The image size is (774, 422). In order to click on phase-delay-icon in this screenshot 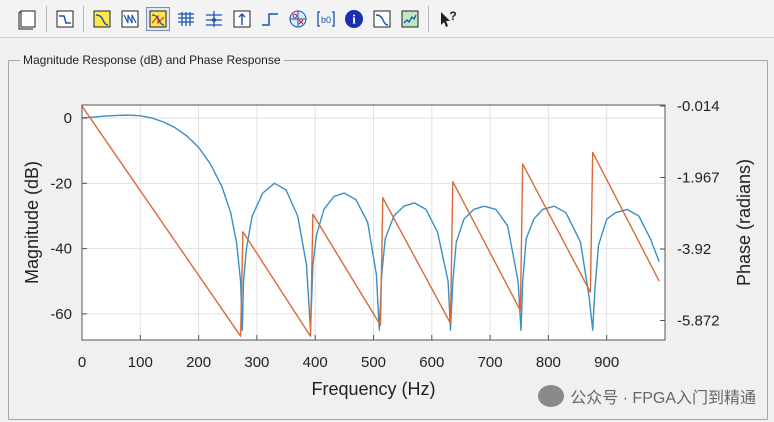, I will do `click(214, 18)`.